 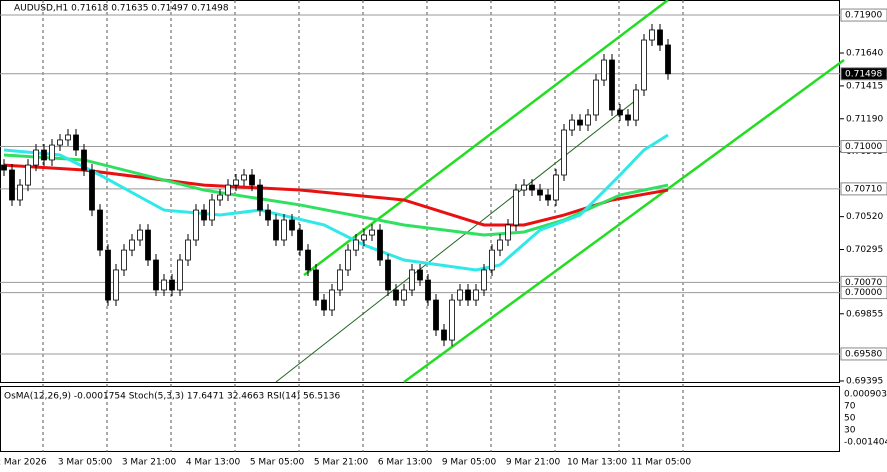 What do you see at coordinates (863, 283) in the screenshot?
I see `level-label: 0.70070` at bounding box center [863, 283].